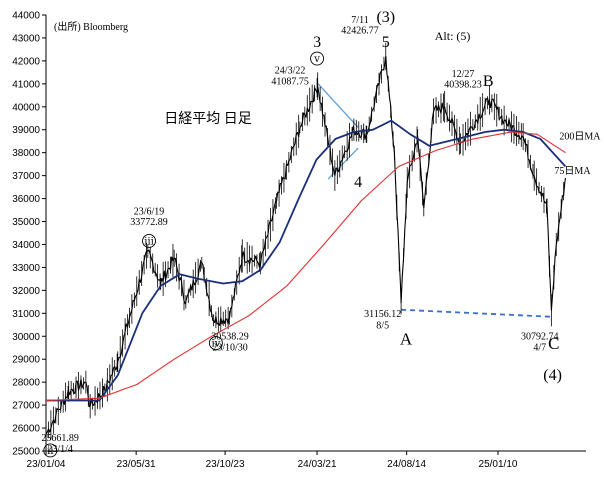 This screenshot has width=604, height=481. What do you see at coordinates (26, 337) in the screenshot?
I see `y-tick-label: 30000` at bounding box center [26, 337].